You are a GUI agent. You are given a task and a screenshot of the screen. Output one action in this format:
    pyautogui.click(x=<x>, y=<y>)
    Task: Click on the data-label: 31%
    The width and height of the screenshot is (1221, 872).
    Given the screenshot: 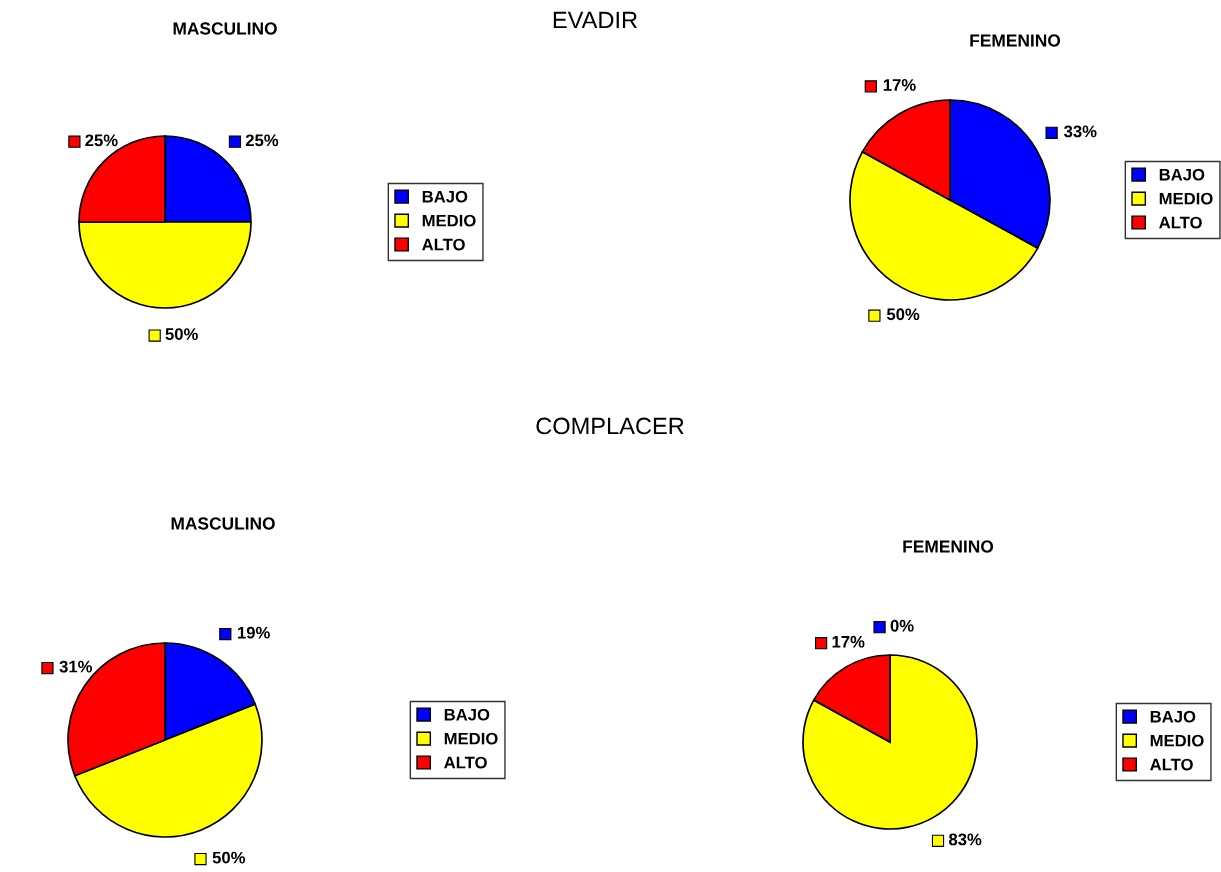 What is the action you would take?
    pyautogui.click(x=76, y=666)
    